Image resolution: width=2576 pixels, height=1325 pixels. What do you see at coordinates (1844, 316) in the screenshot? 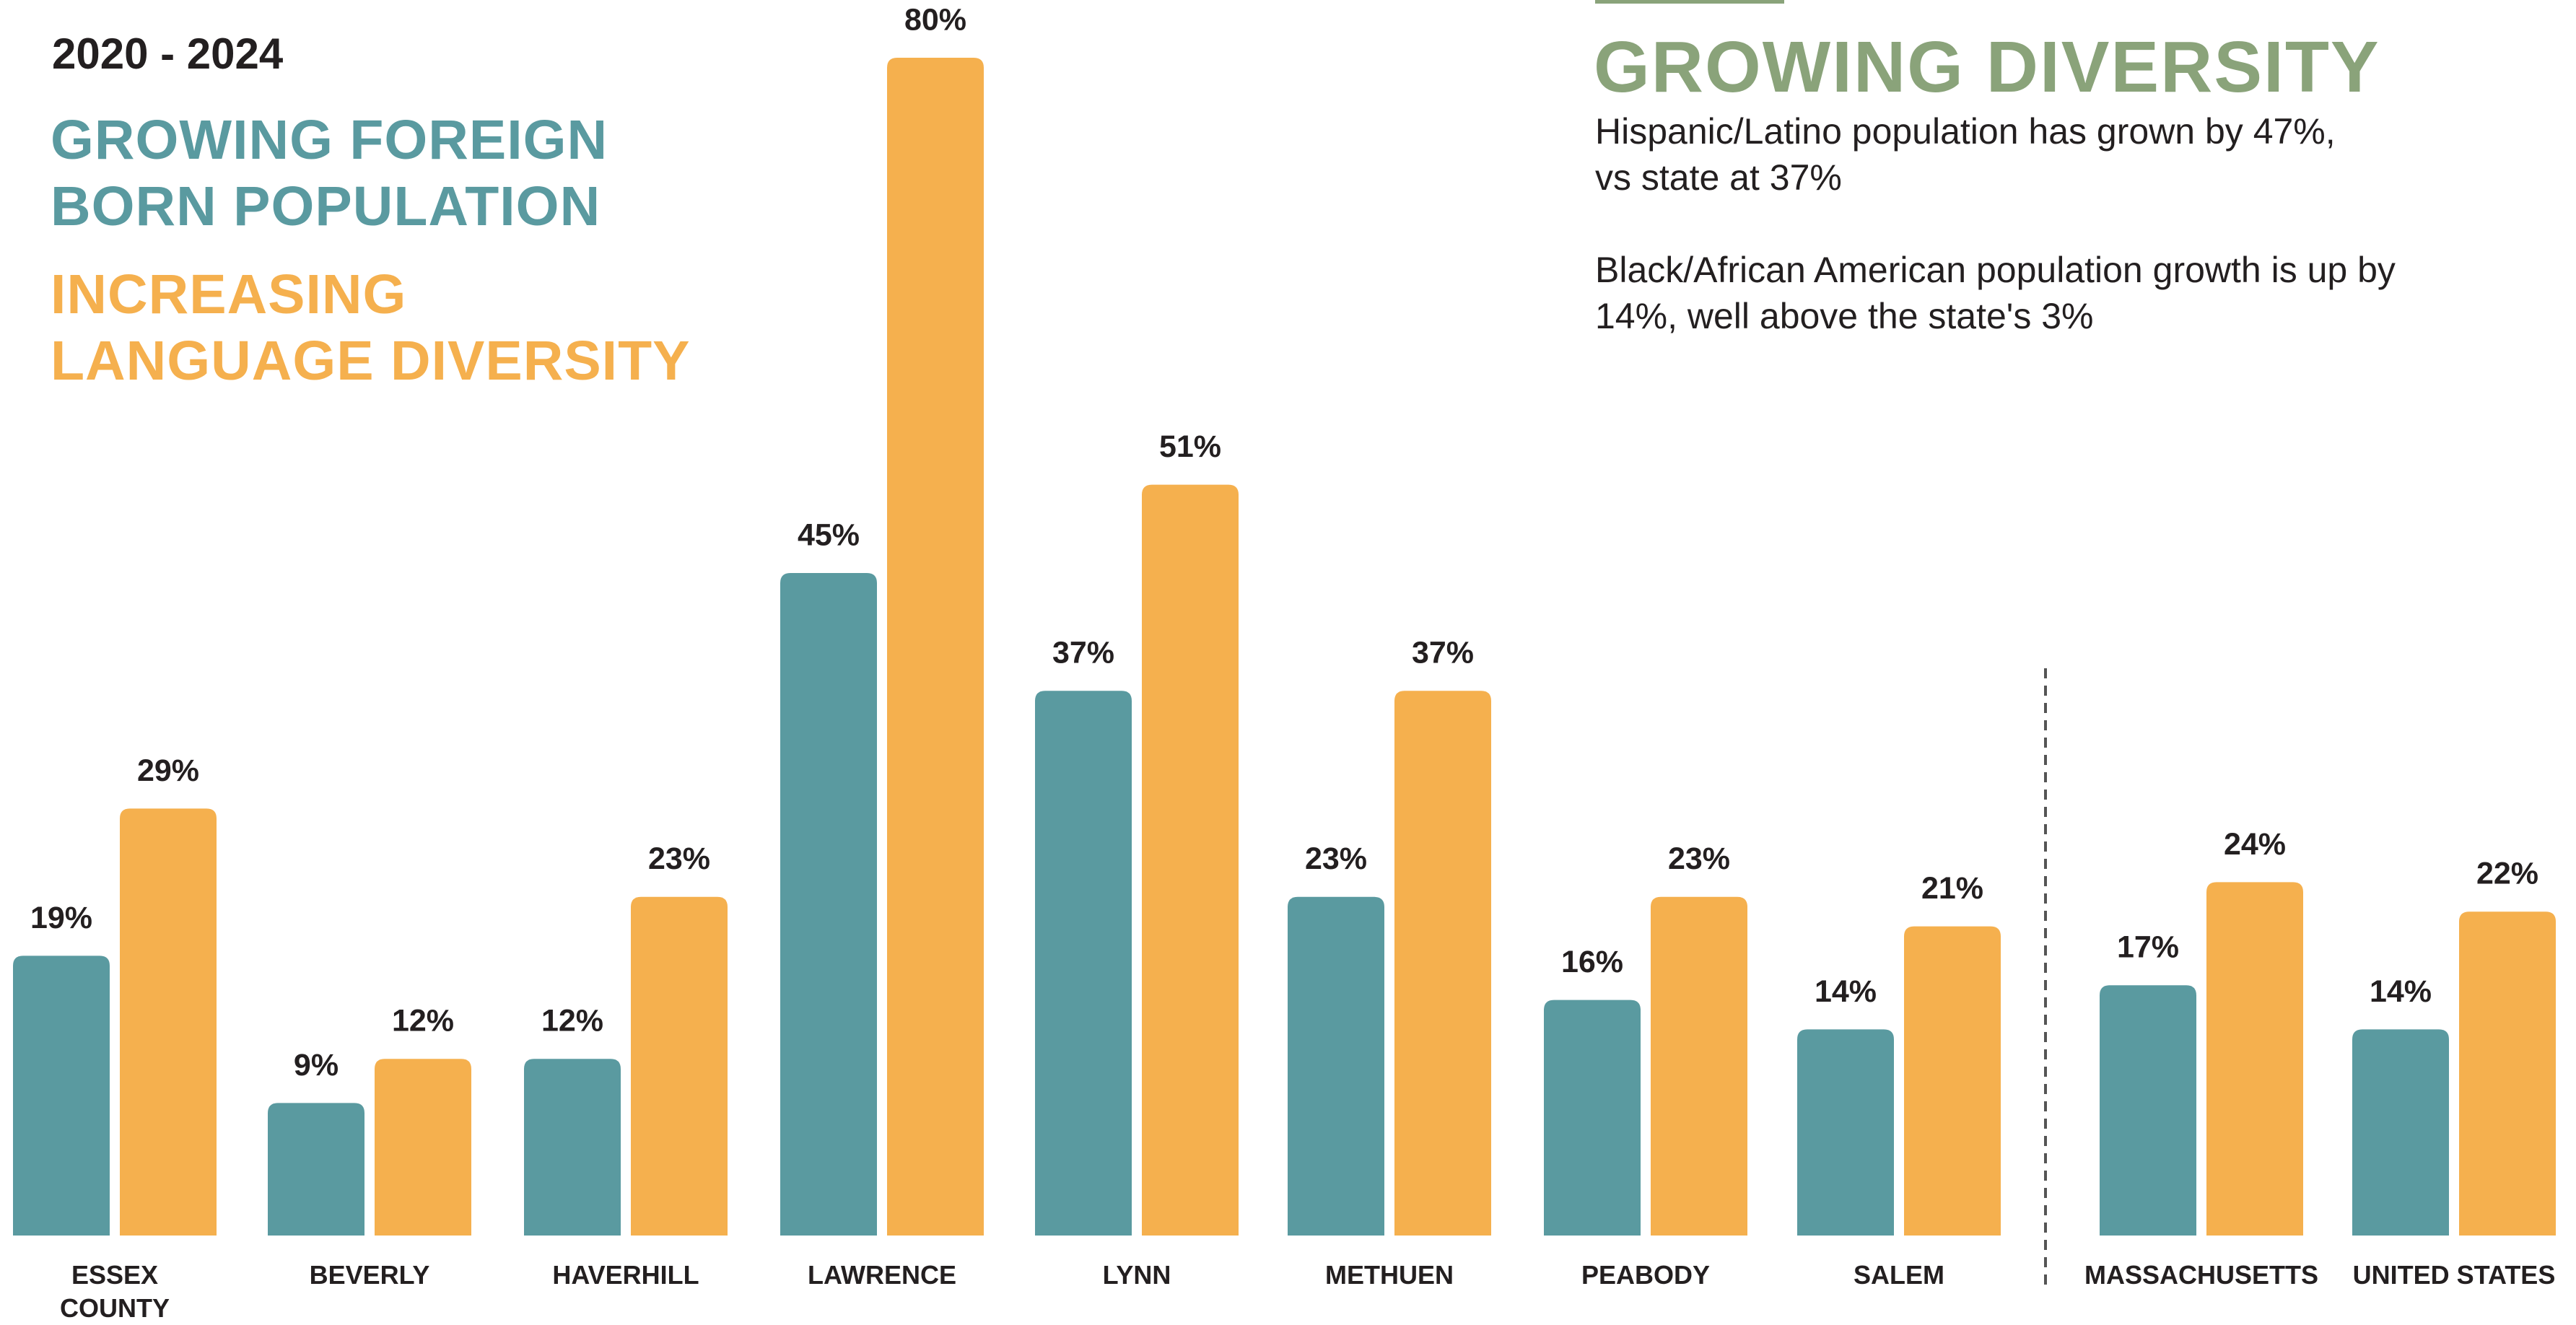
I see `annotation-line: 14%, well above the state's 3%` at bounding box center [1844, 316].